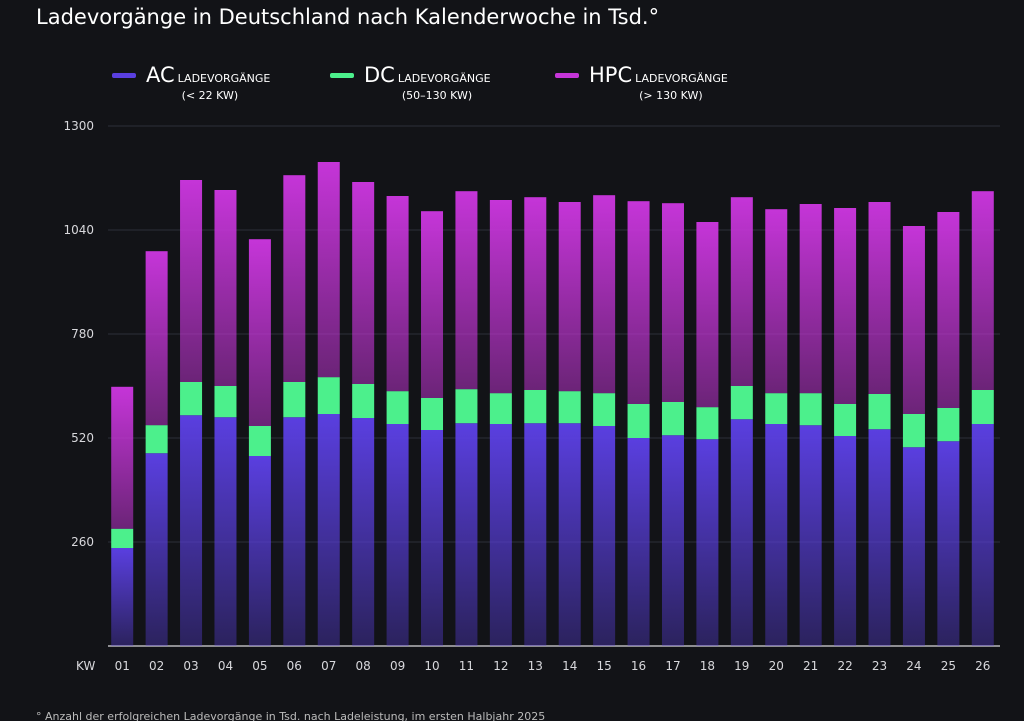 The image size is (1024, 721). What do you see at coordinates (431, 666) in the screenshot?
I see `x-tick-label: 10` at bounding box center [431, 666].